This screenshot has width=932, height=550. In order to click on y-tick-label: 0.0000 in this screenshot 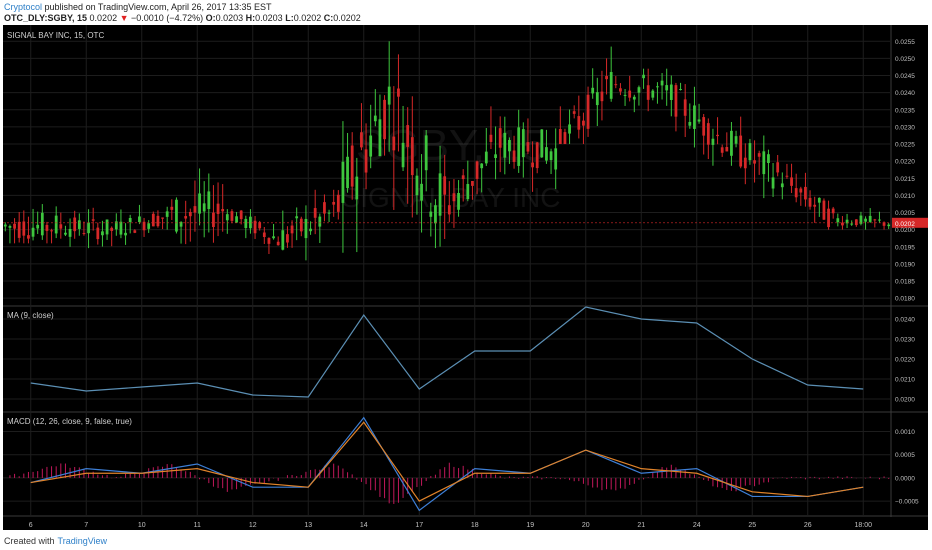, I will do `click(905, 478)`.